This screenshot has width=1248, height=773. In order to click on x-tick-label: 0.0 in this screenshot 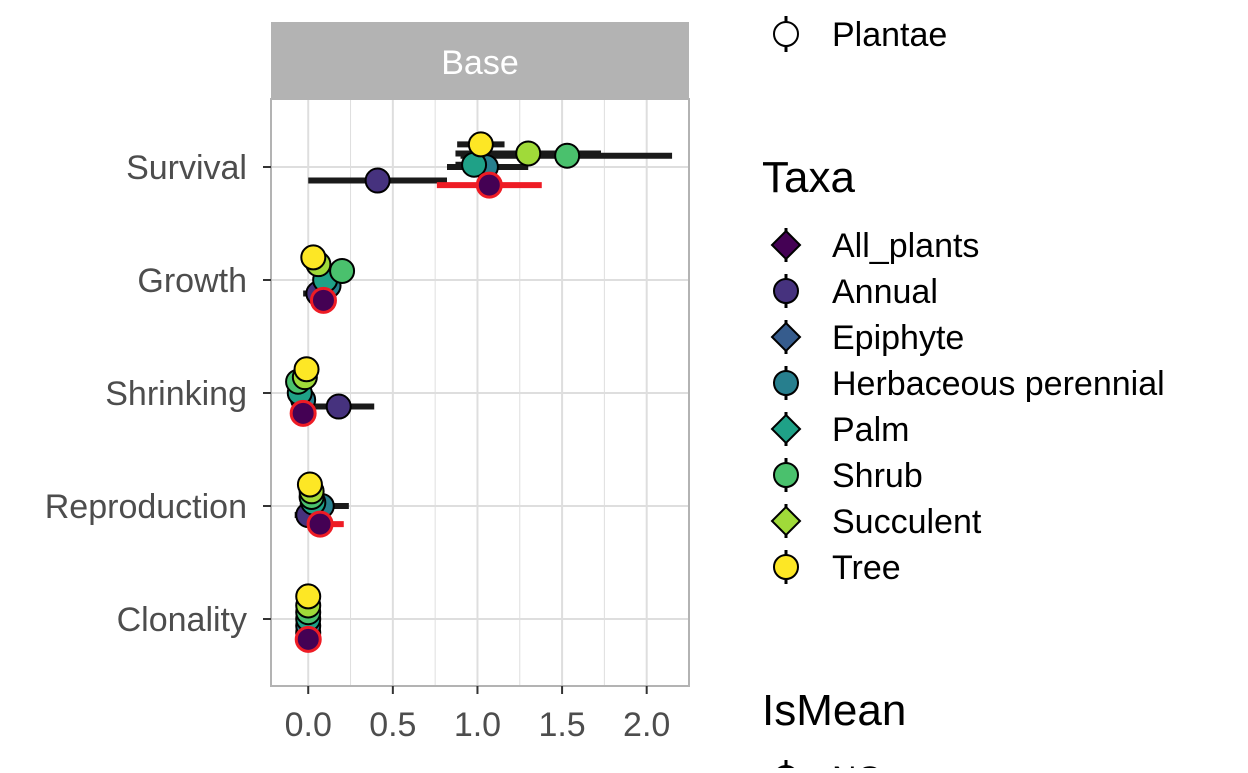, I will do `click(308, 725)`.